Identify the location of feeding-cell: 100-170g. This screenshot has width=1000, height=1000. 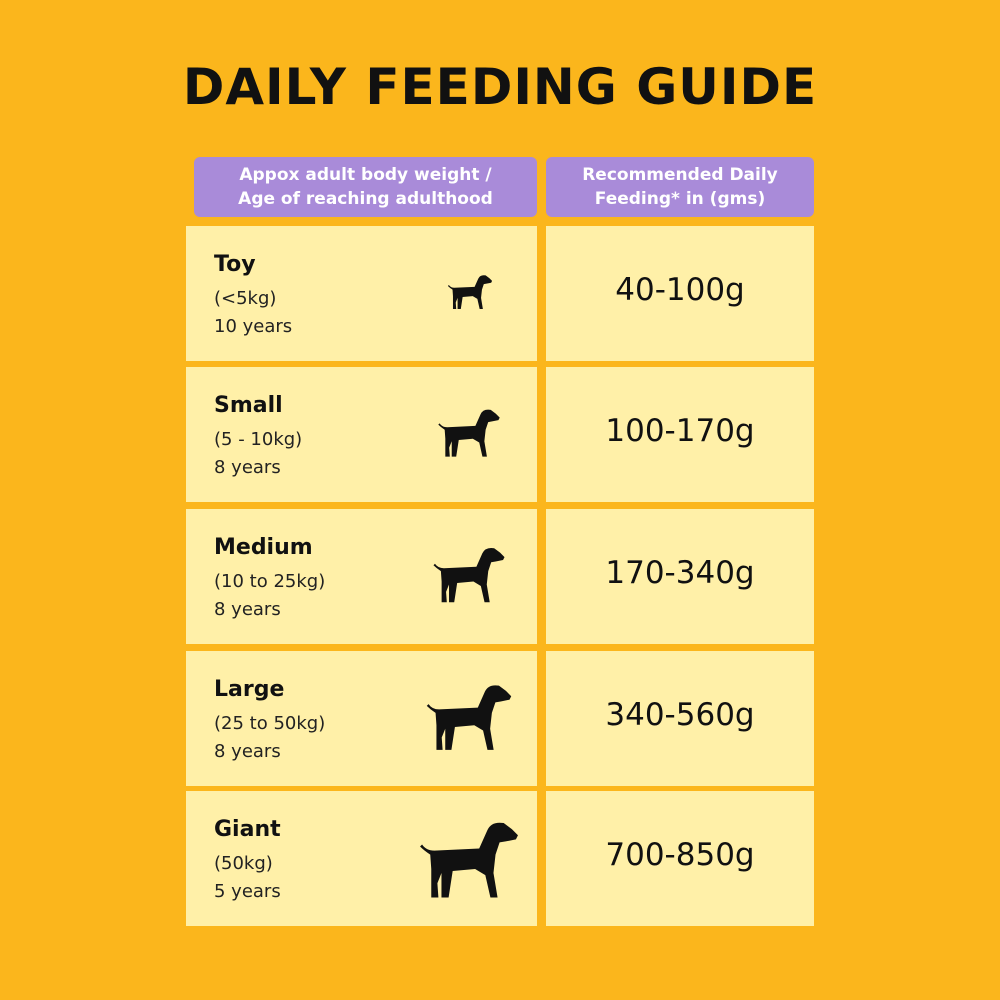
(680, 434).